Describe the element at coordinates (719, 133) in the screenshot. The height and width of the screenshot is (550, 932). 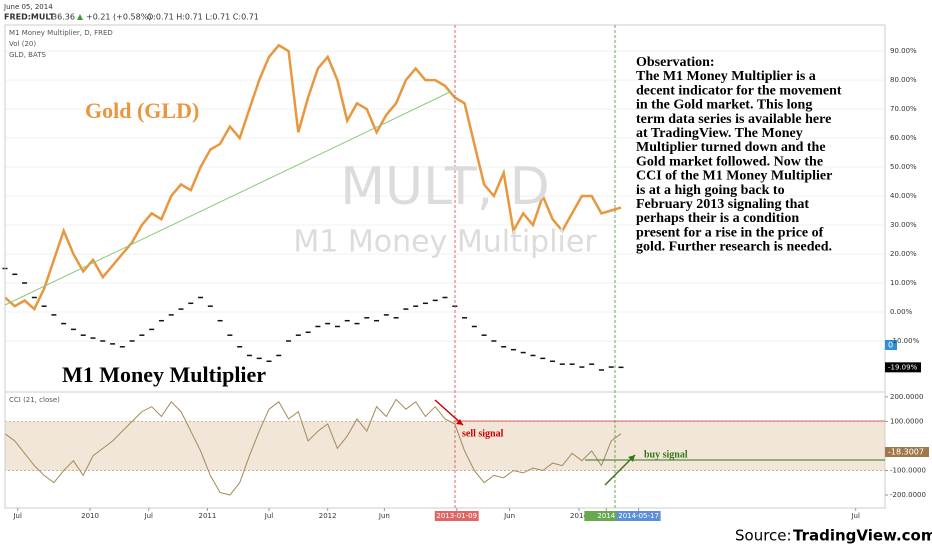
I see `observation-line: at TradingView. The Money` at that location.